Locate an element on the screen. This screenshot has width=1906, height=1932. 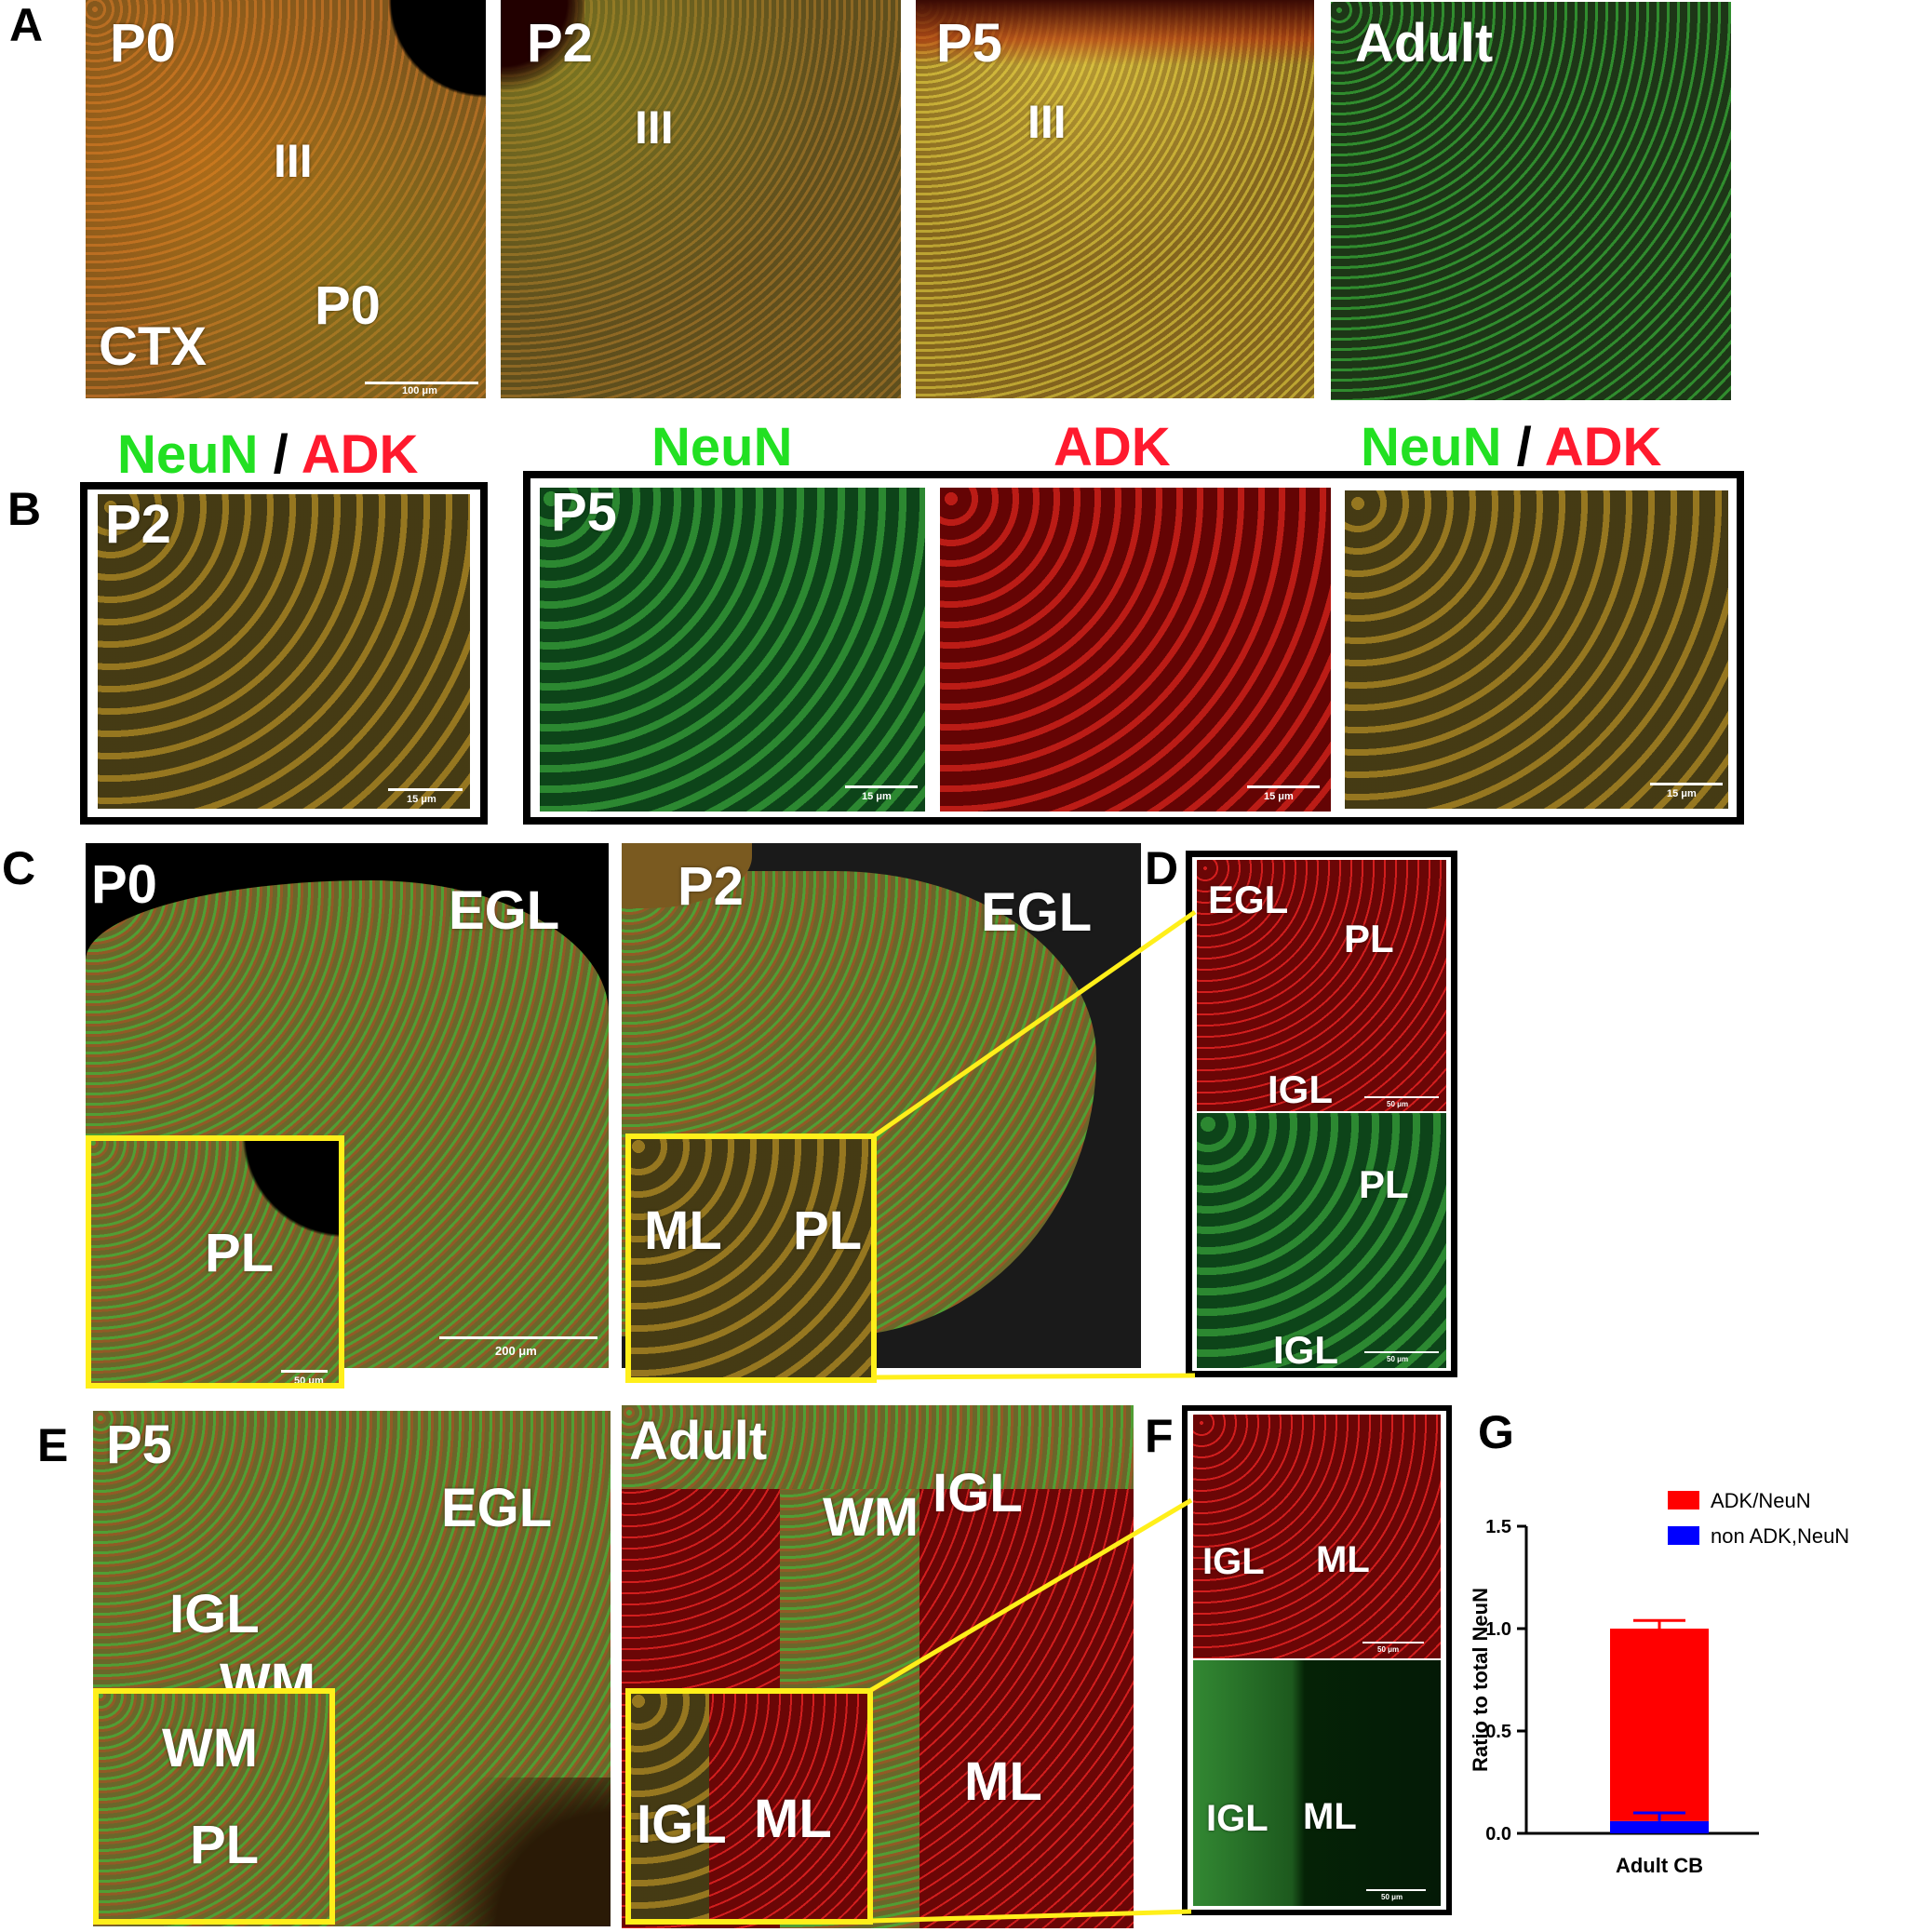
scale-bar-b-adk is located at coordinates (1283, 786).